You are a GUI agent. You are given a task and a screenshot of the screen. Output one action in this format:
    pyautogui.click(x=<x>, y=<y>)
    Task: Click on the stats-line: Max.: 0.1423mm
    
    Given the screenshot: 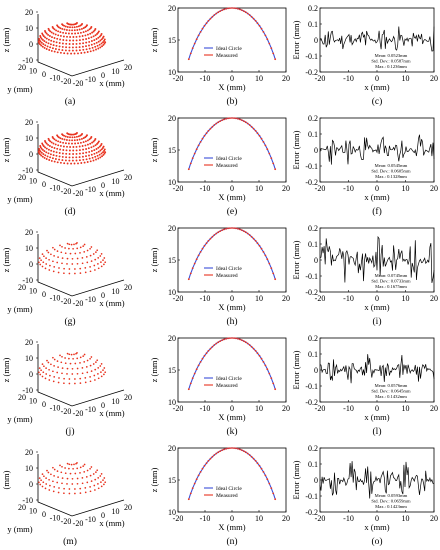 What is the action you would take?
    pyautogui.click(x=391, y=506)
    